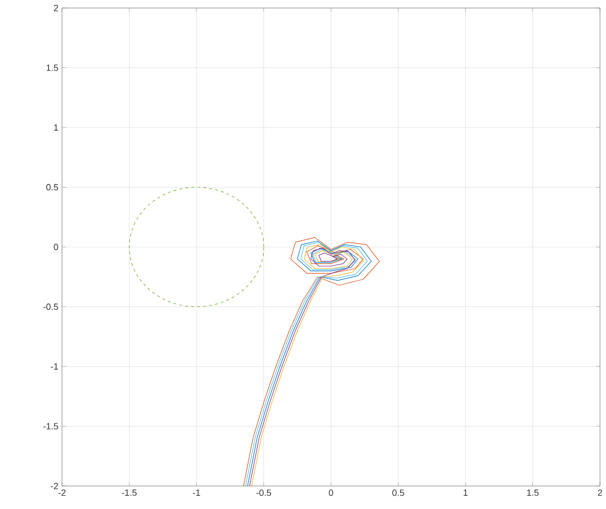 This screenshot has width=606, height=509. I want to click on x-tick-label: -2, so click(62, 493).